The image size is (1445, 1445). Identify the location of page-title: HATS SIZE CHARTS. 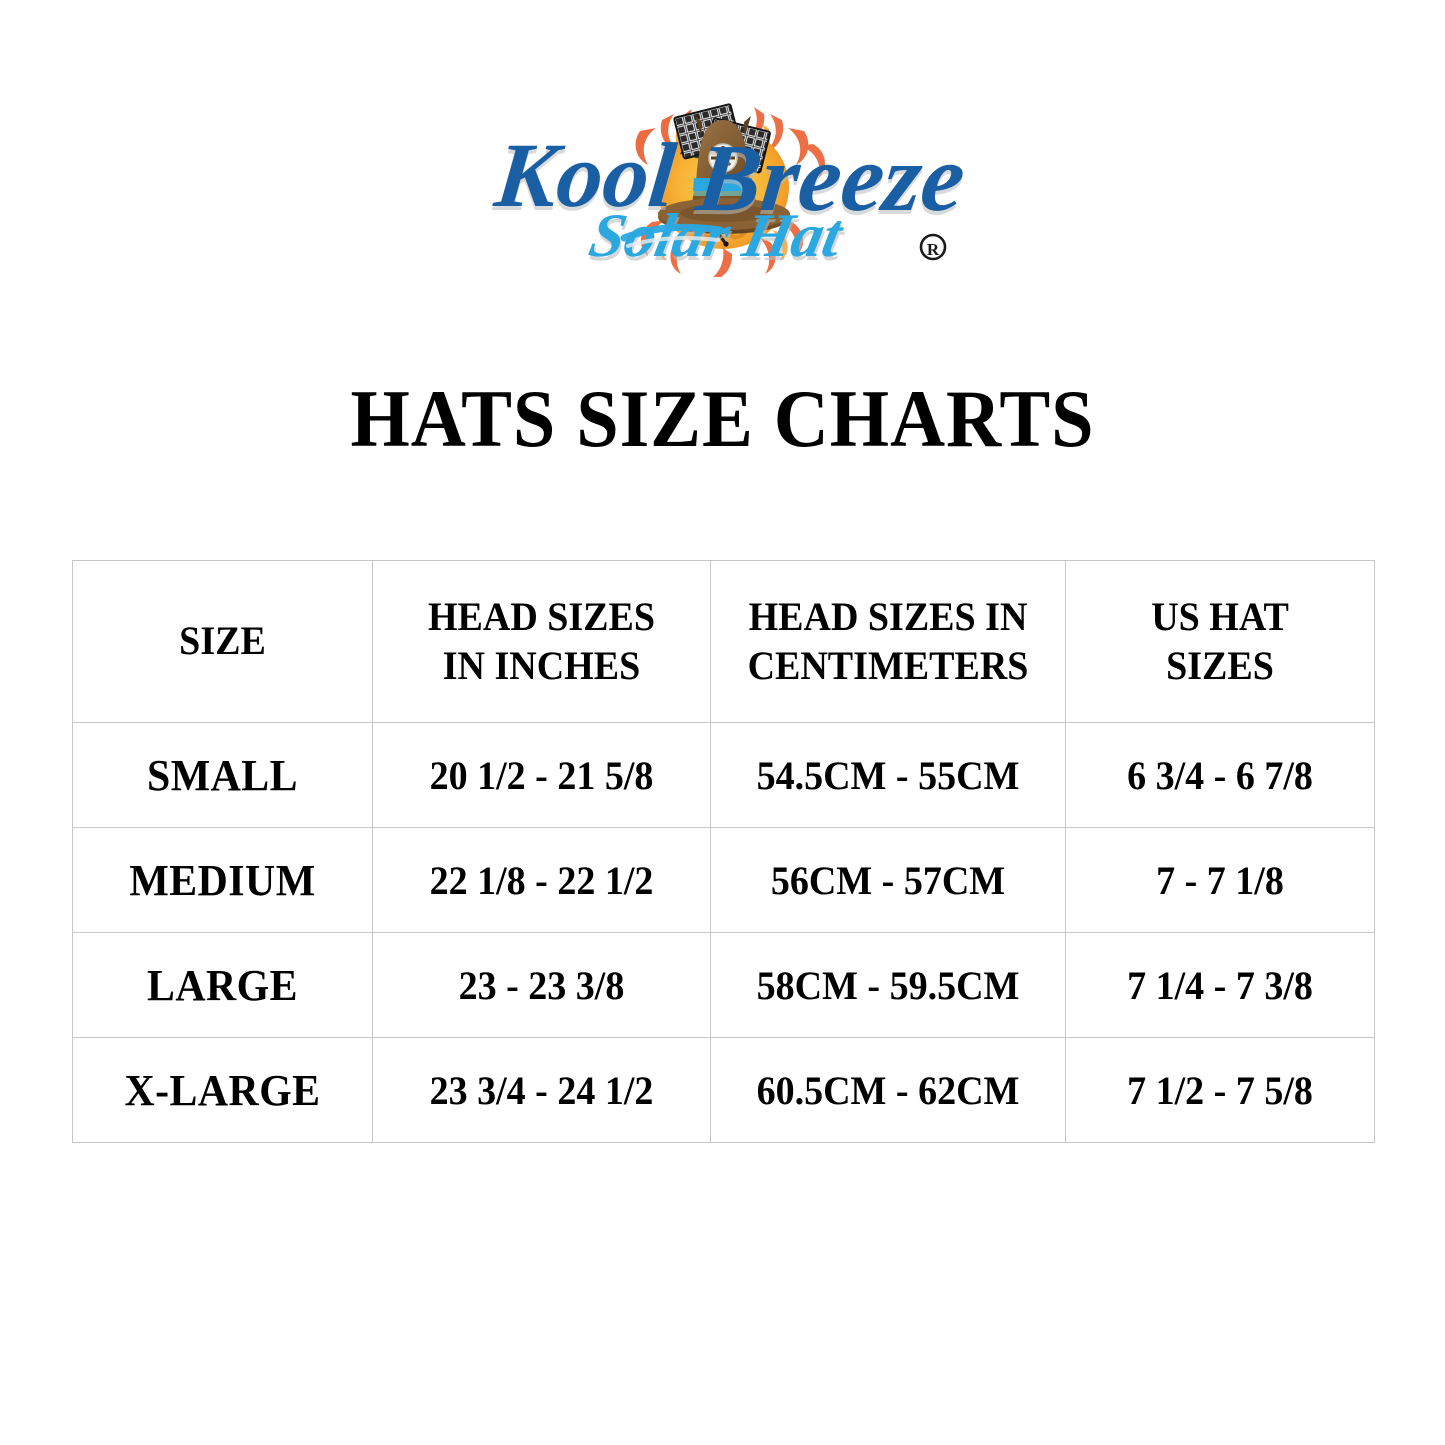
(722, 418).